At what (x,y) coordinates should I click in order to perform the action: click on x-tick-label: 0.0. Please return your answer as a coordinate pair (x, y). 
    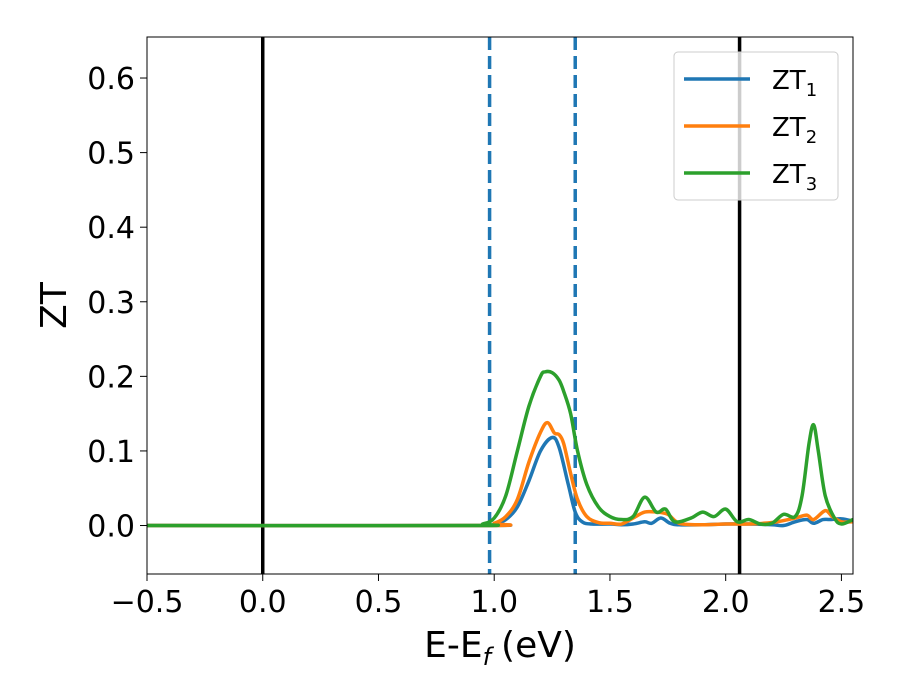
    Looking at the image, I should click on (263, 602).